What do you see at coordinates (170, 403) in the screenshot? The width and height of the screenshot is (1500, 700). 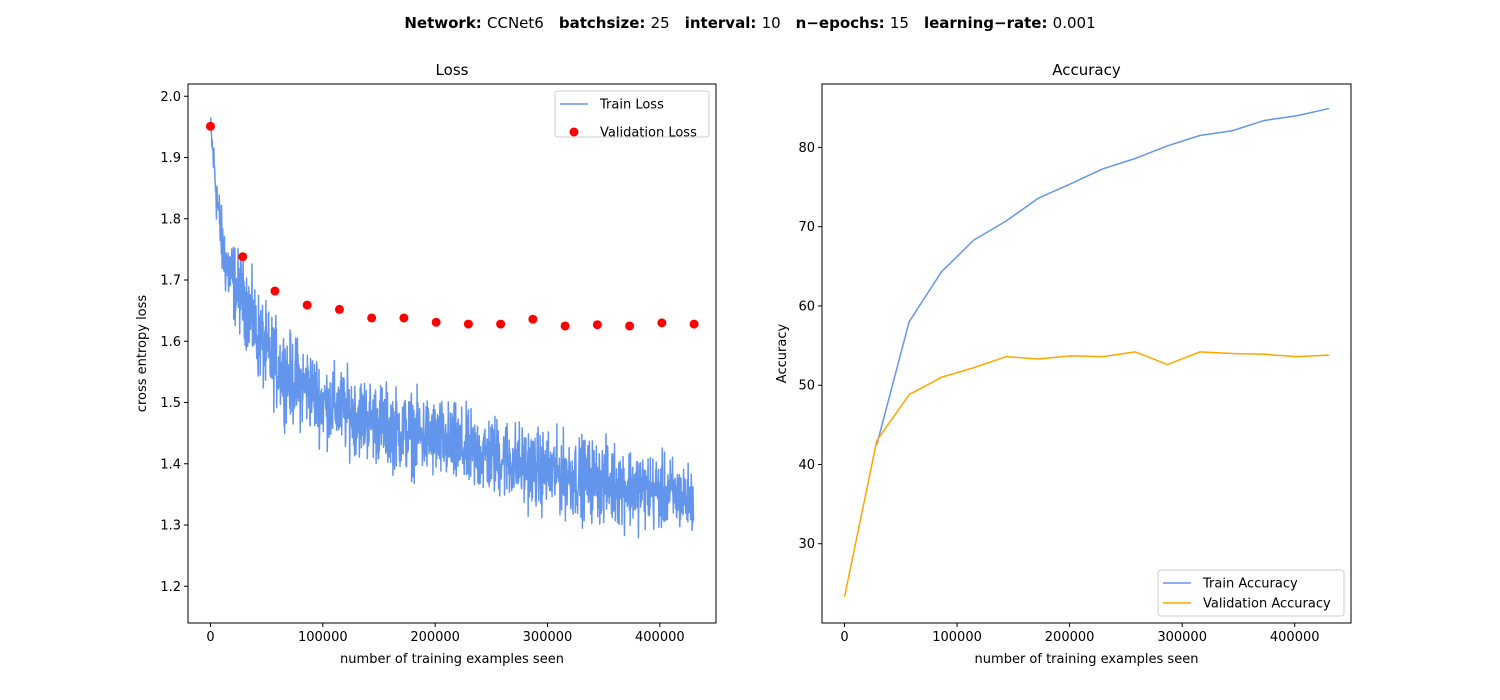 I see `y-tick-label: 1.5` at bounding box center [170, 403].